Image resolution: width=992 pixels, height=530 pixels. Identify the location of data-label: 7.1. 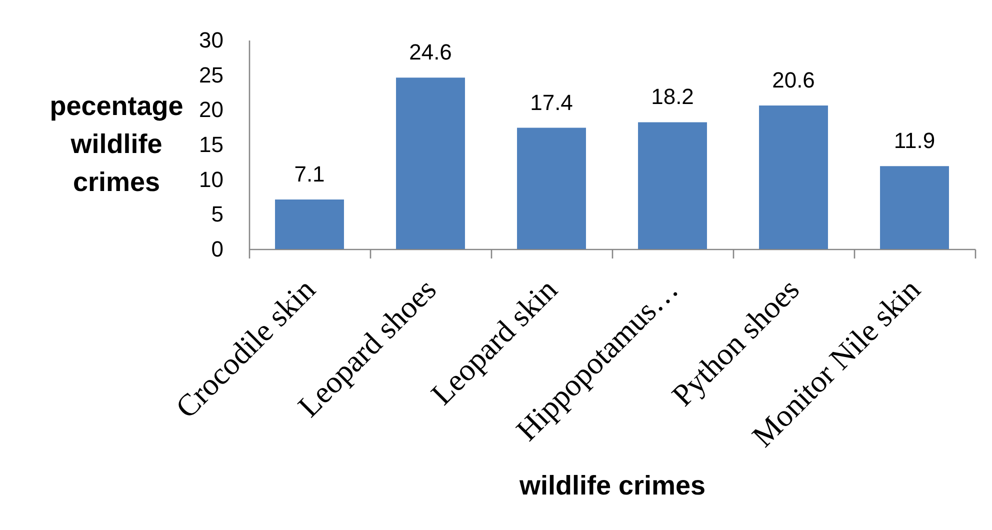
(309, 174).